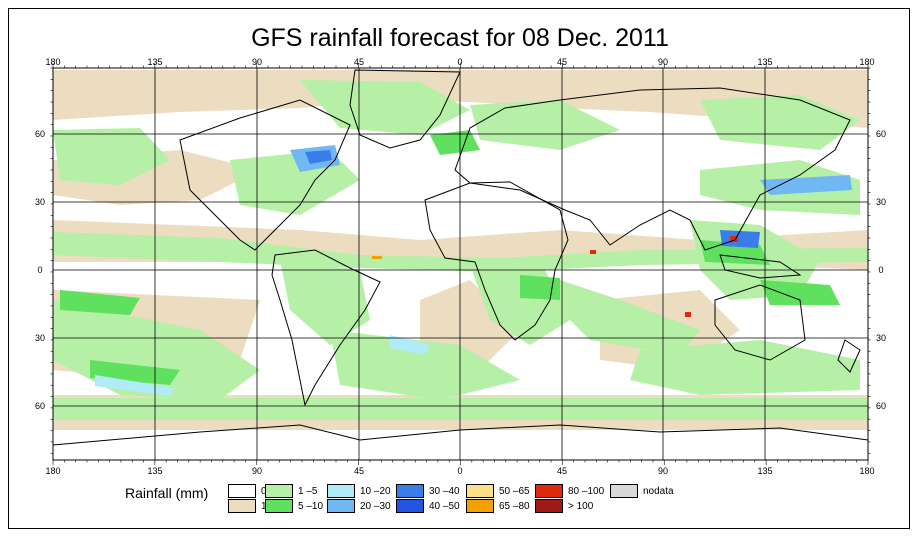 The image size is (920, 539). What do you see at coordinates (586, 491) in the screenshot?
I see `legend-label-10: 80 –100` at bounding box center [586, 491].